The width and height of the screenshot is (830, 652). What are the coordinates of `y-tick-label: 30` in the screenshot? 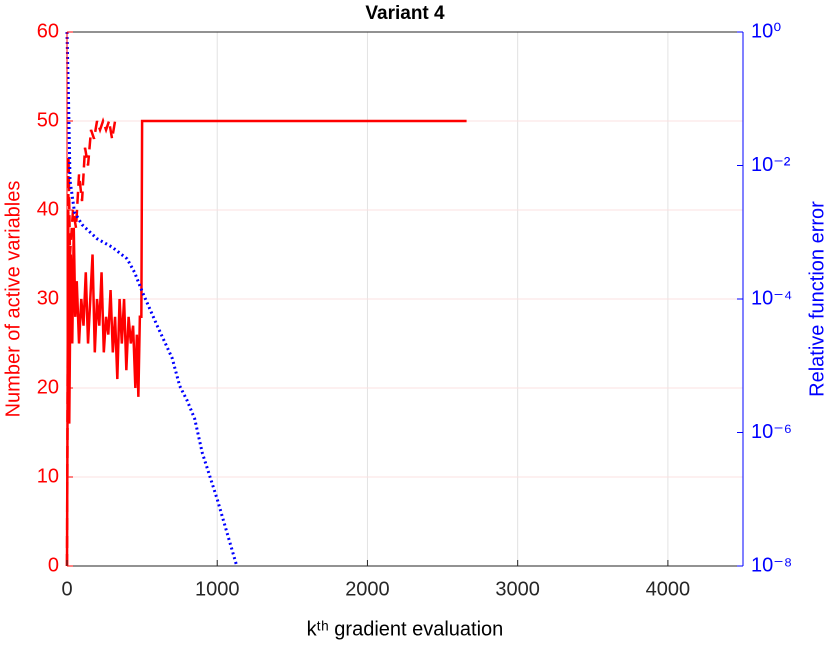 It's located at (48, 298).